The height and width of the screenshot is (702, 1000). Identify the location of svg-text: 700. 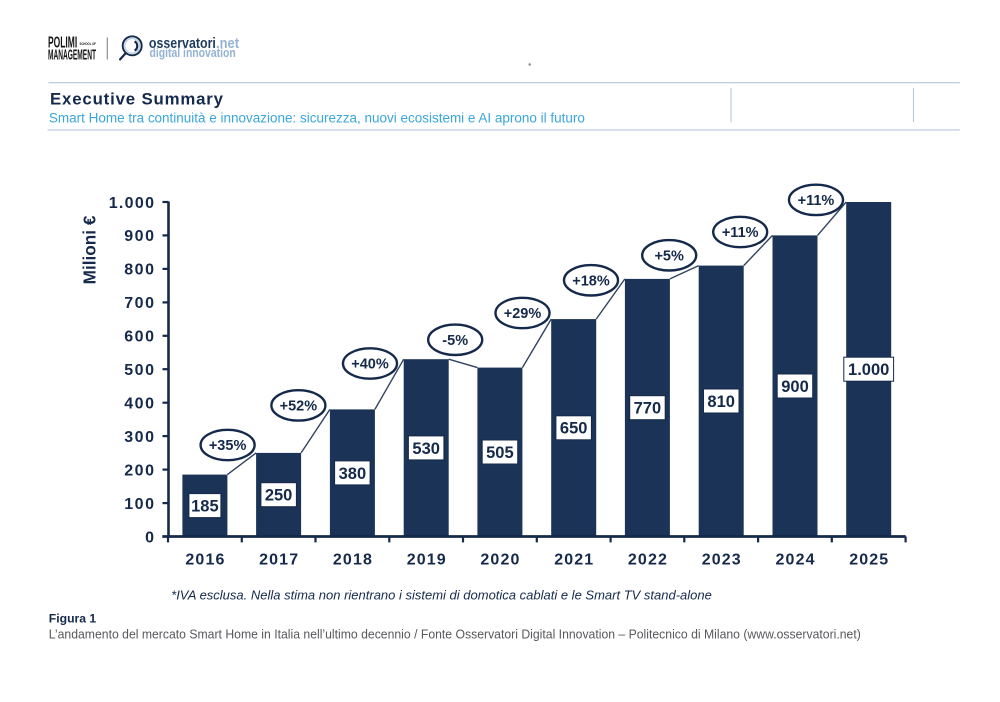
(139, 303).